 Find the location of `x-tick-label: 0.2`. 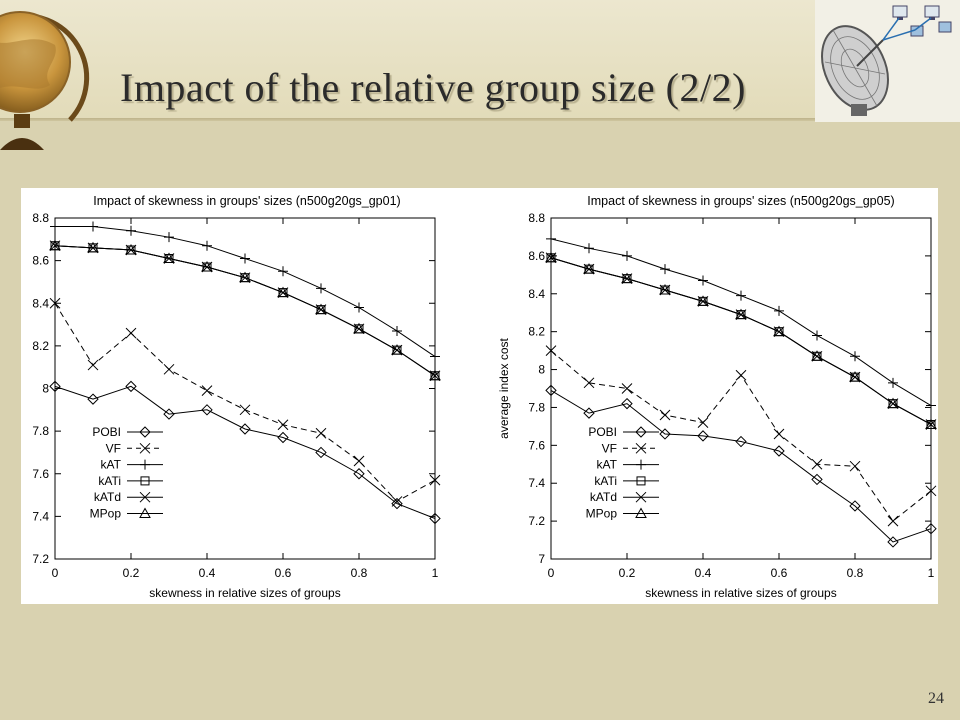

x-tick-label: 0.2 is located at coordinates (131, 573).